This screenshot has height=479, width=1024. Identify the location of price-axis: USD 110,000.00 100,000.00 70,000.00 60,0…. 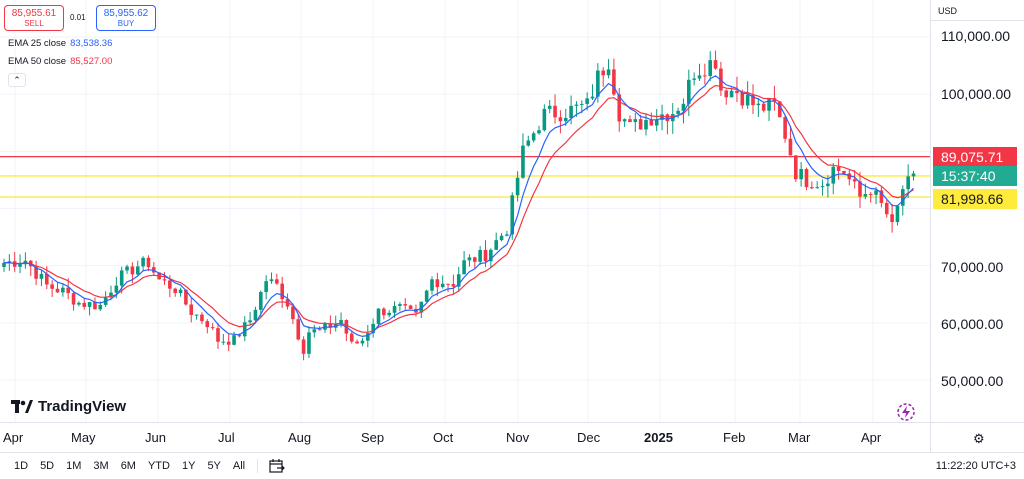
(977, 211).